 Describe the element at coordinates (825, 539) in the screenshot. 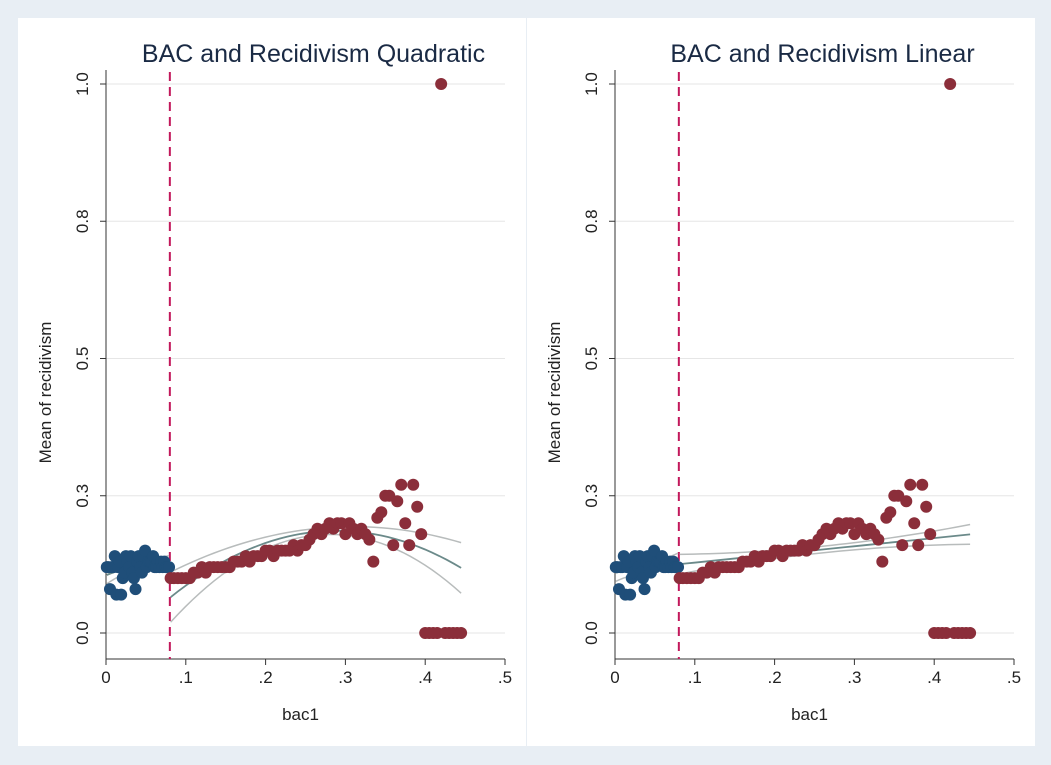

I see `ci-upper-line` at that location.